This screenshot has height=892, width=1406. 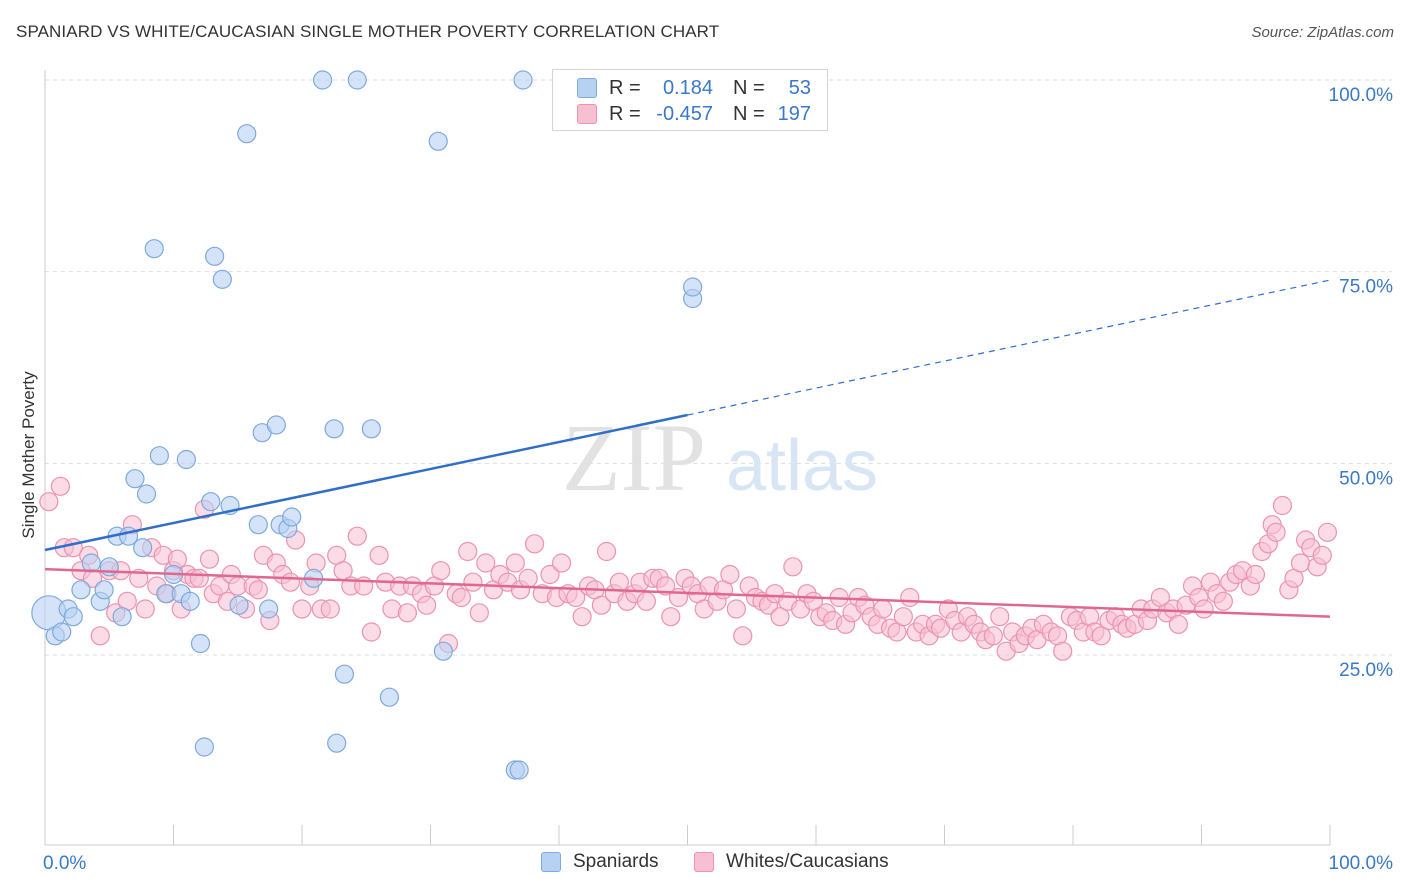 I want to click on legend-n-value: 197, so click(x=794, y=113).